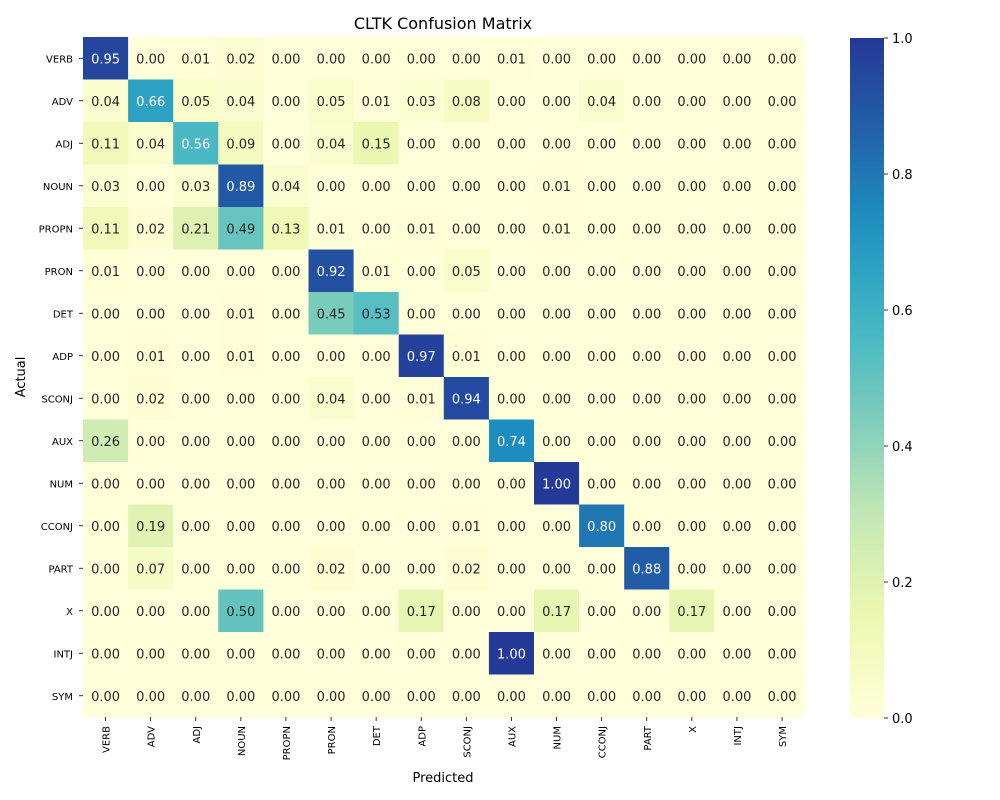 The width and height of the screenshot is (1000, 800). What do you see at coordinates (56, 229) in the screenshot?
I see `y-tick-label: PROPN` at bounding box center [56, 229].